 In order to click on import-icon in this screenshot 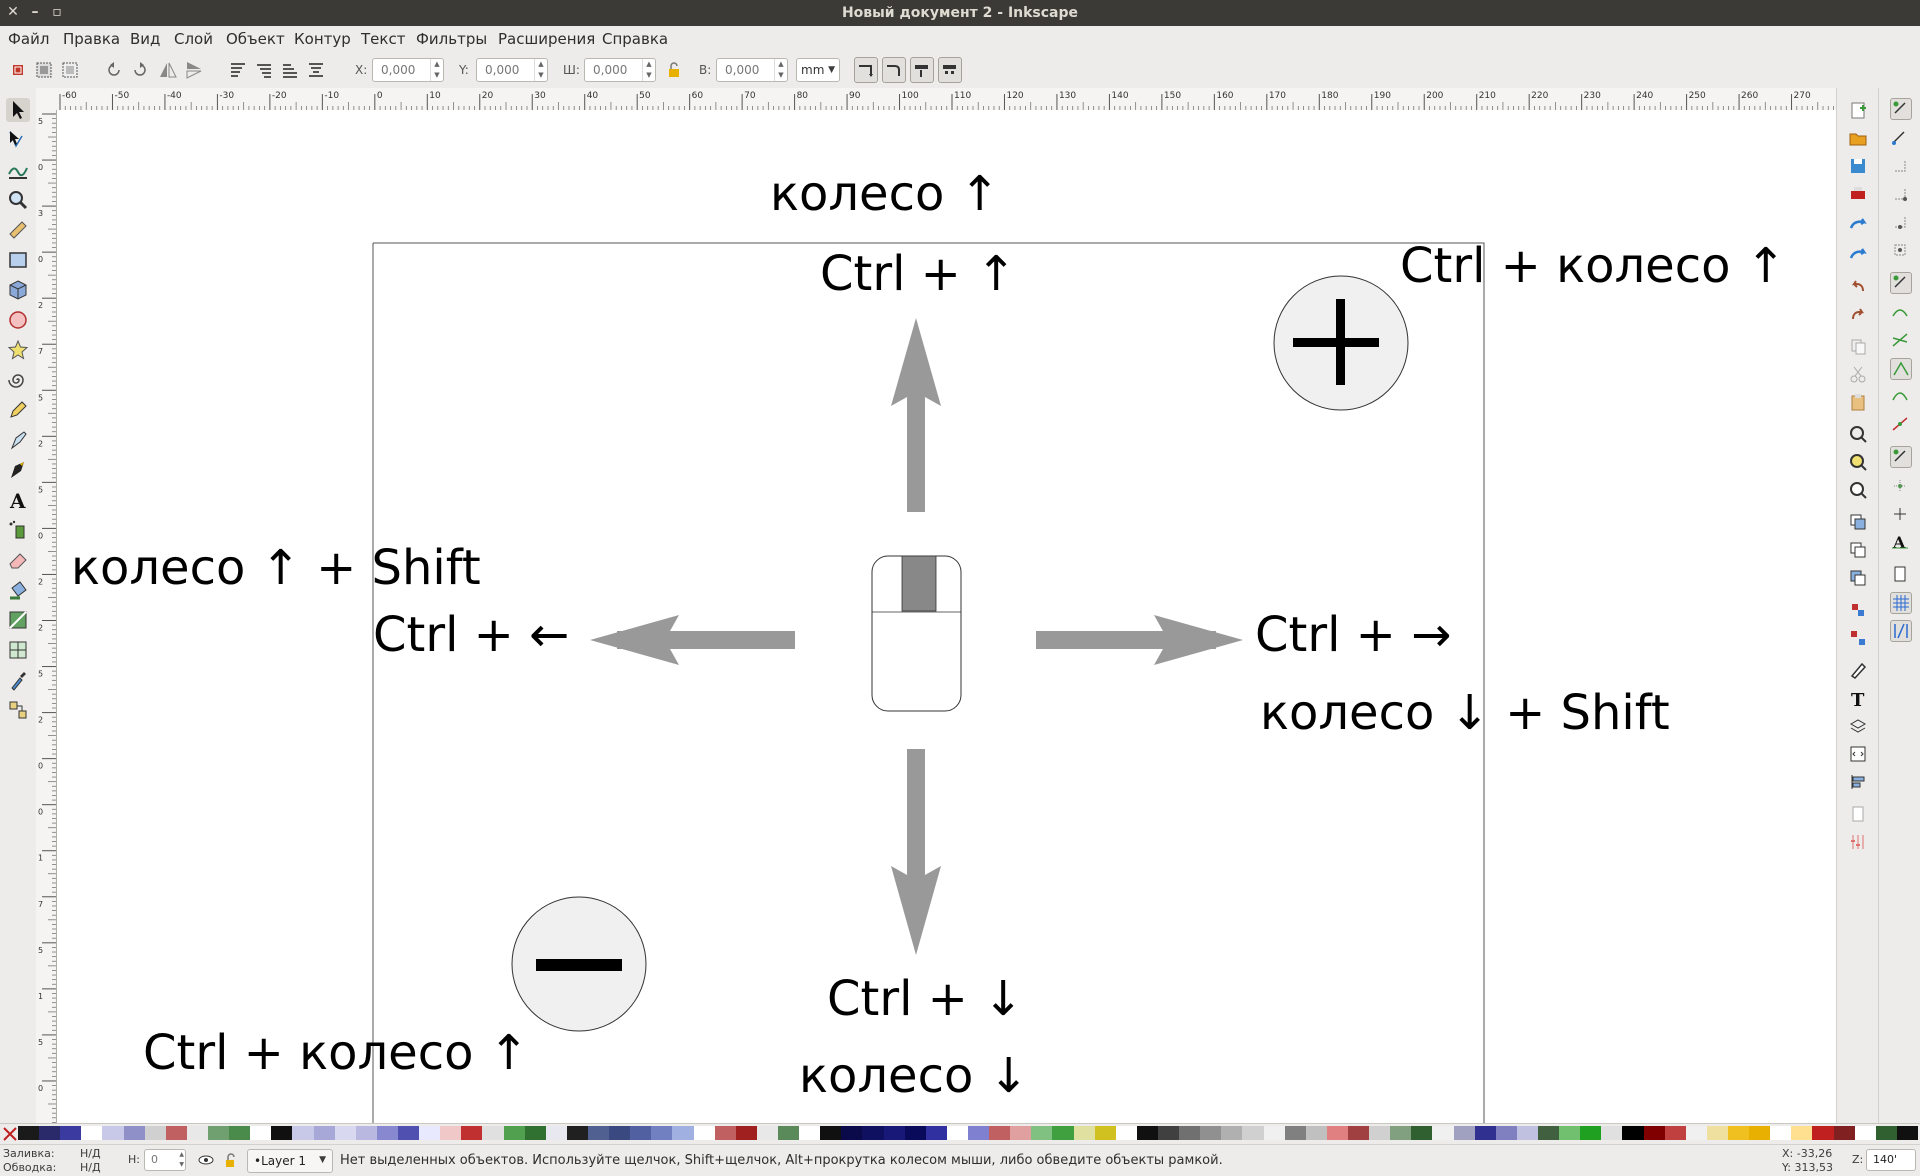, I will do `click(1858, 226)`.